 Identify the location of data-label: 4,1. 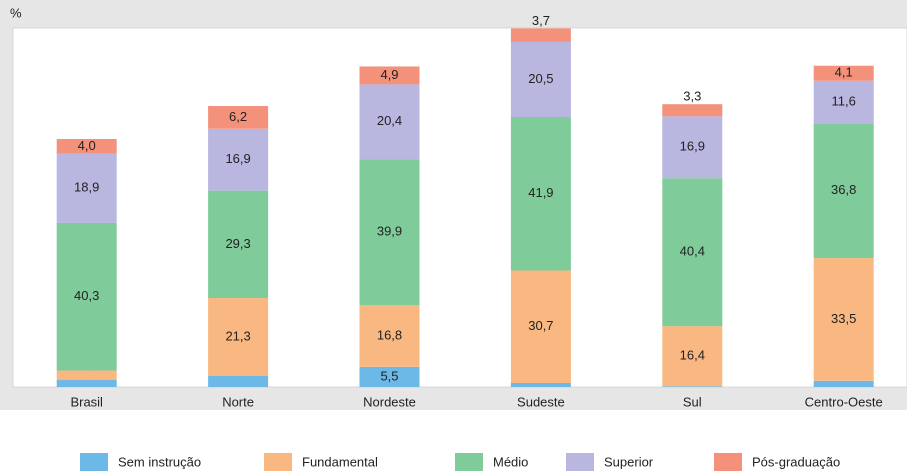
(844, 72).